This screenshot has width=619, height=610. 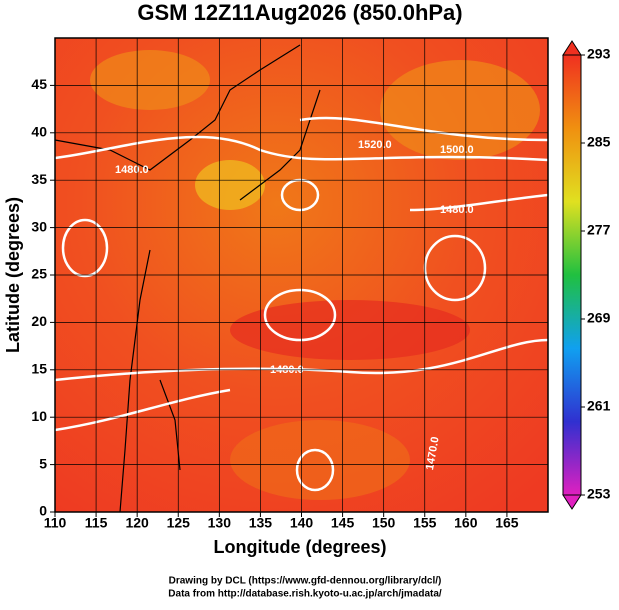 What do you see at coordinates (343, 523) in the screenshot?
I see `x-tick-label: 145` at bounding box center [343, 523].